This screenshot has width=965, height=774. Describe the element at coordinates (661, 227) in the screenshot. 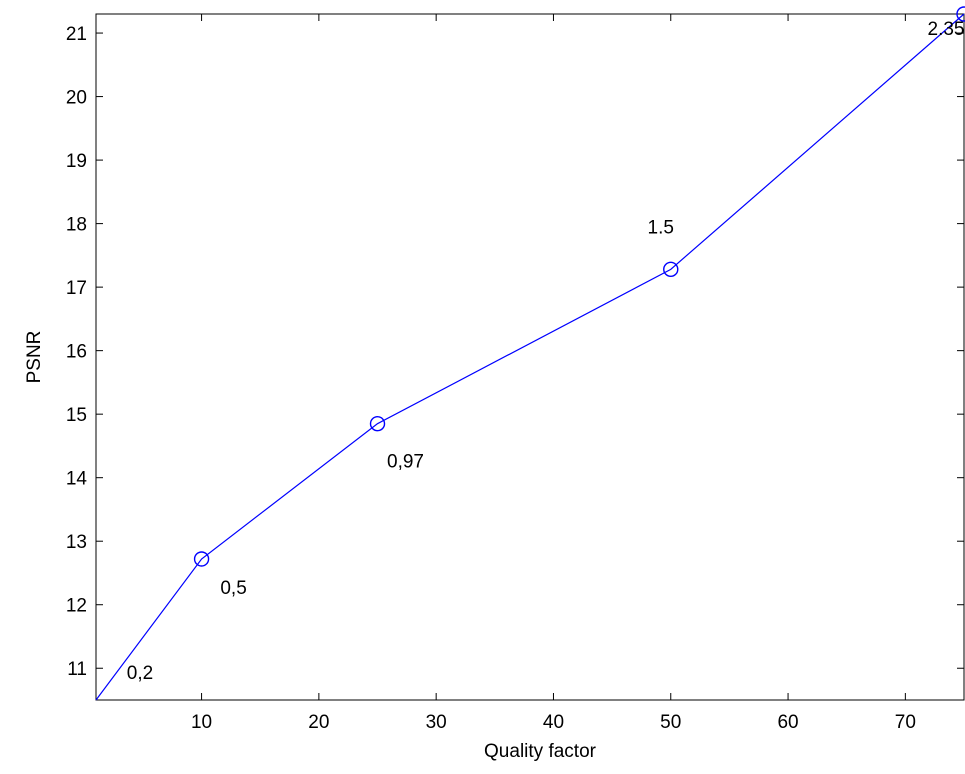

I see `data-point-label: 1.5` at that location.